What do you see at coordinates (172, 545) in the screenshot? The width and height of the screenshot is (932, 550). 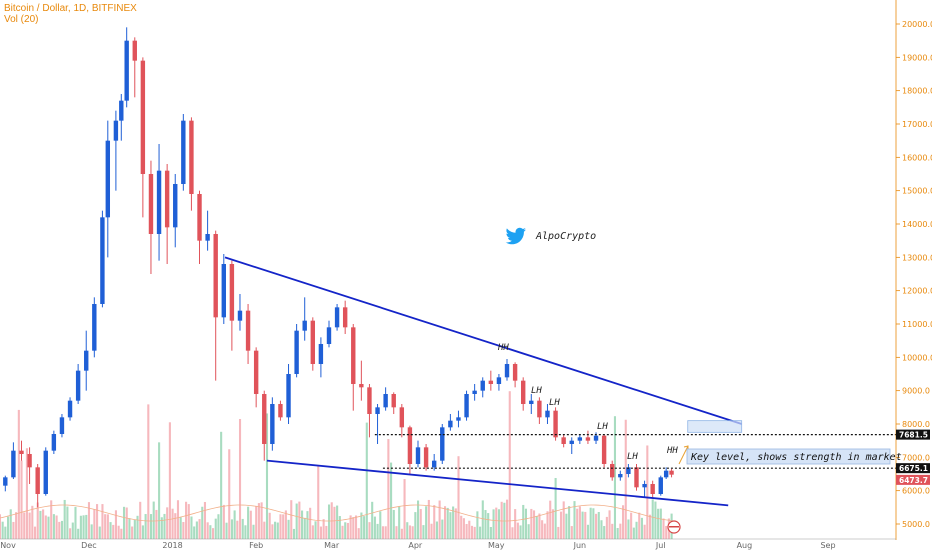 I see `time-tick-label: 2018` at bounding box center [172, 545].